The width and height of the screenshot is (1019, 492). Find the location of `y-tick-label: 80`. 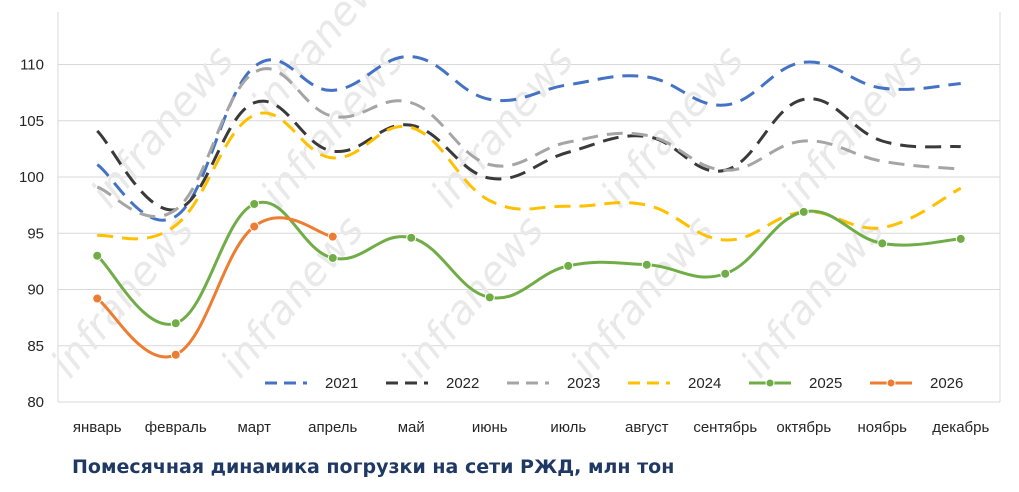

y-tick-label: 80 is located at coordinates (35, 402).